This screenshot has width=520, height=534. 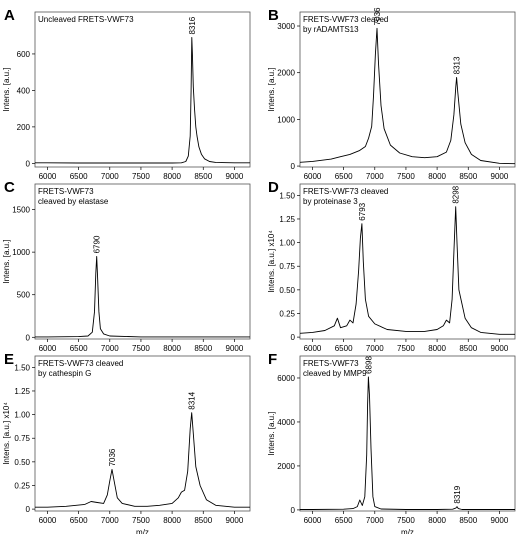 I want to click on y-tick-label: 0.25, so click(x=287, y=313).